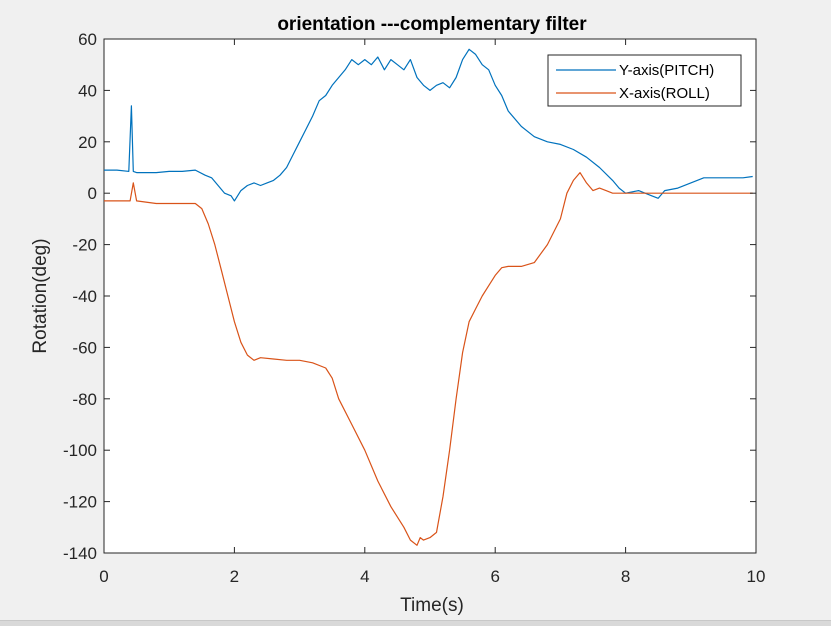  What do you see at coordinates (234, 576) in the screenshot?
I see `x-tick-label: 2` at bounding box center [234, 576].